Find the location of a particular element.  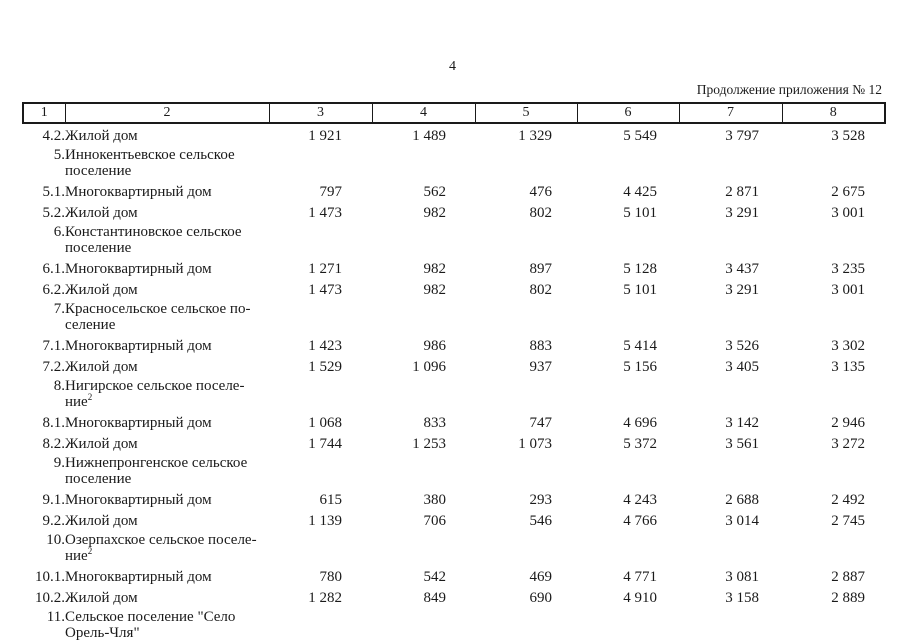

value-cell: 1 423 is located at coordinates (325, 345).